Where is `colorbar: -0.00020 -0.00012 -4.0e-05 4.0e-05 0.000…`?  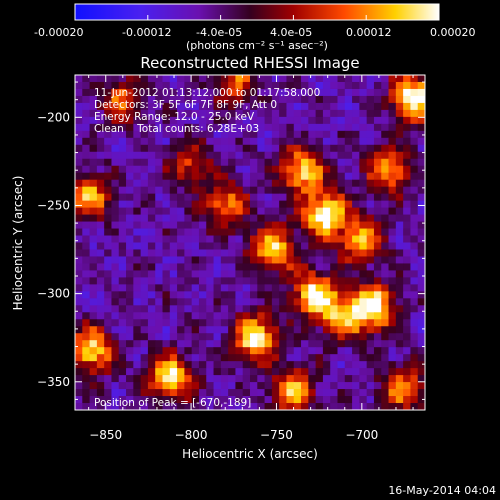 colorbar: -0.00020 -0.00012 -4.0e-05 4.0e-05 0.000… is located at coordinates (255, 27).